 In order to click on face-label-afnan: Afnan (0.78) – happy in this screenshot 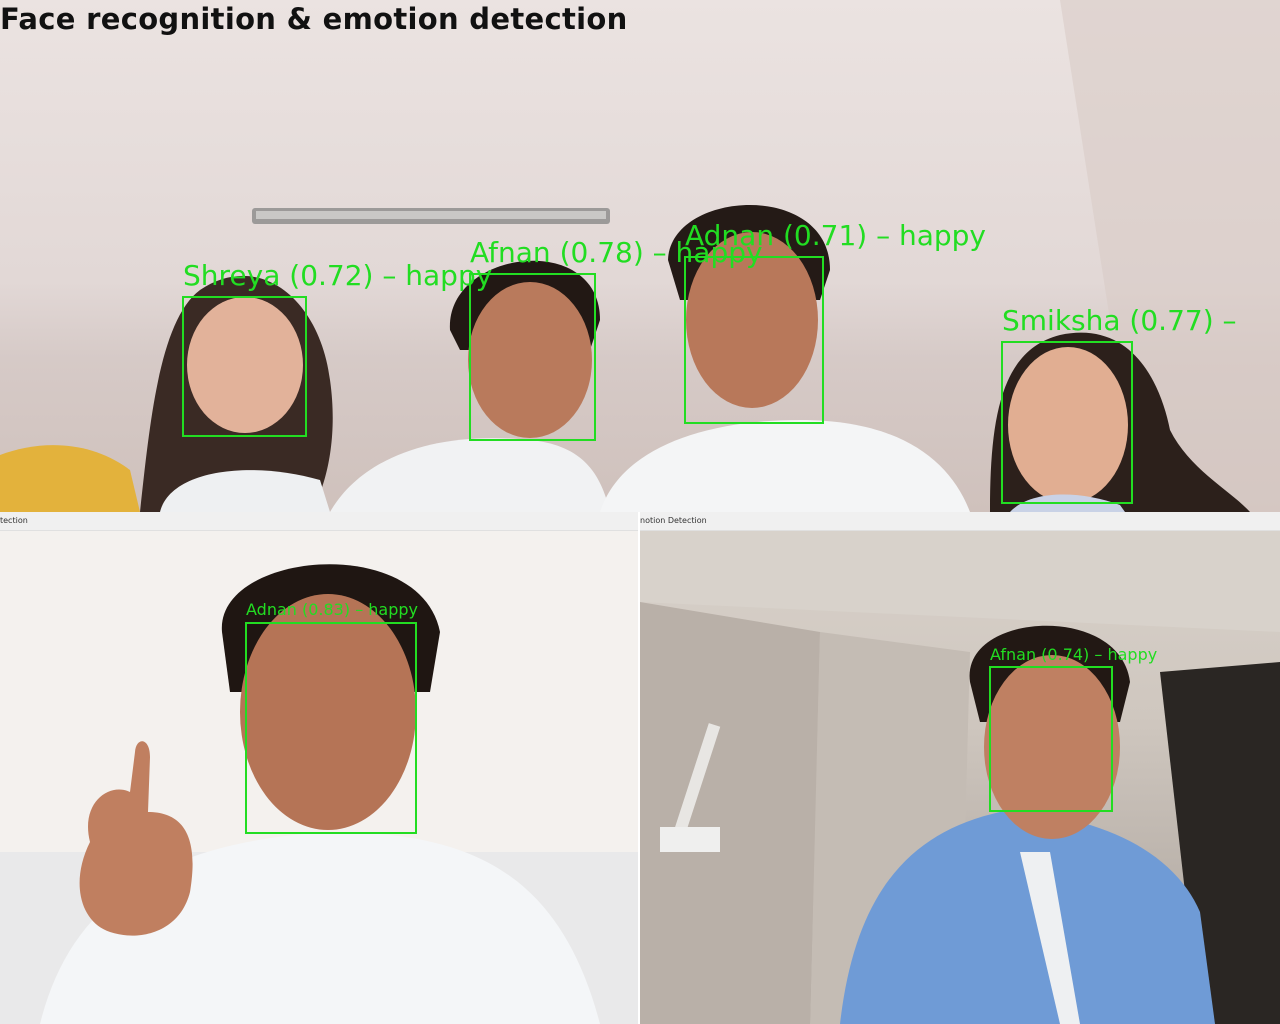, I will do `click(616, 252)`.